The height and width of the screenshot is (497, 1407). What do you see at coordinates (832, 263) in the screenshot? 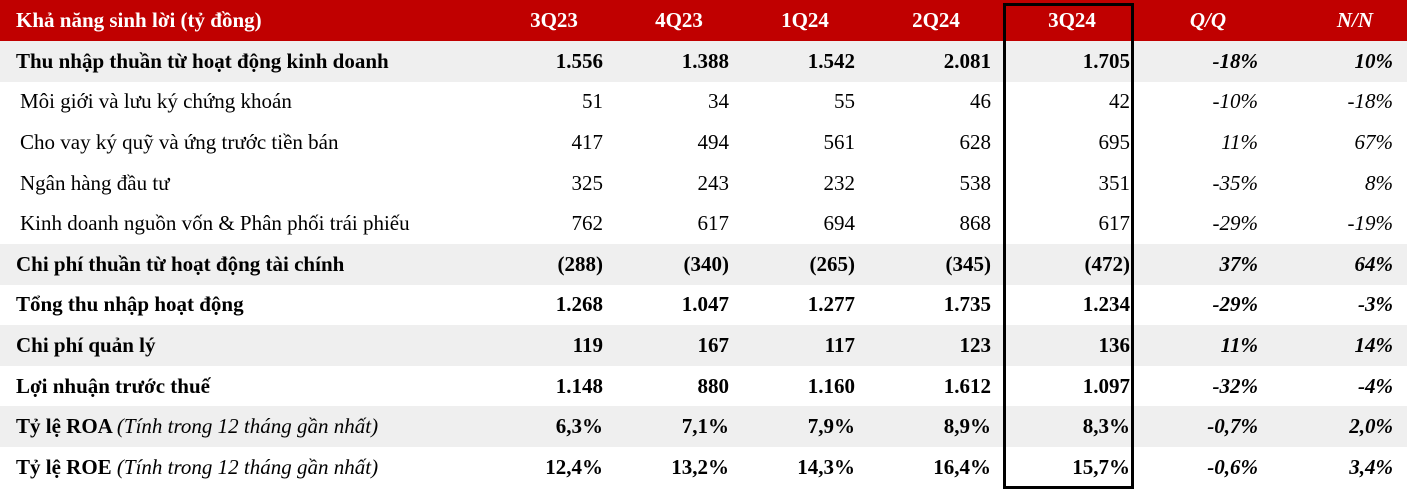
I see `cell-value: (265)` at bounding box center [832, 263].